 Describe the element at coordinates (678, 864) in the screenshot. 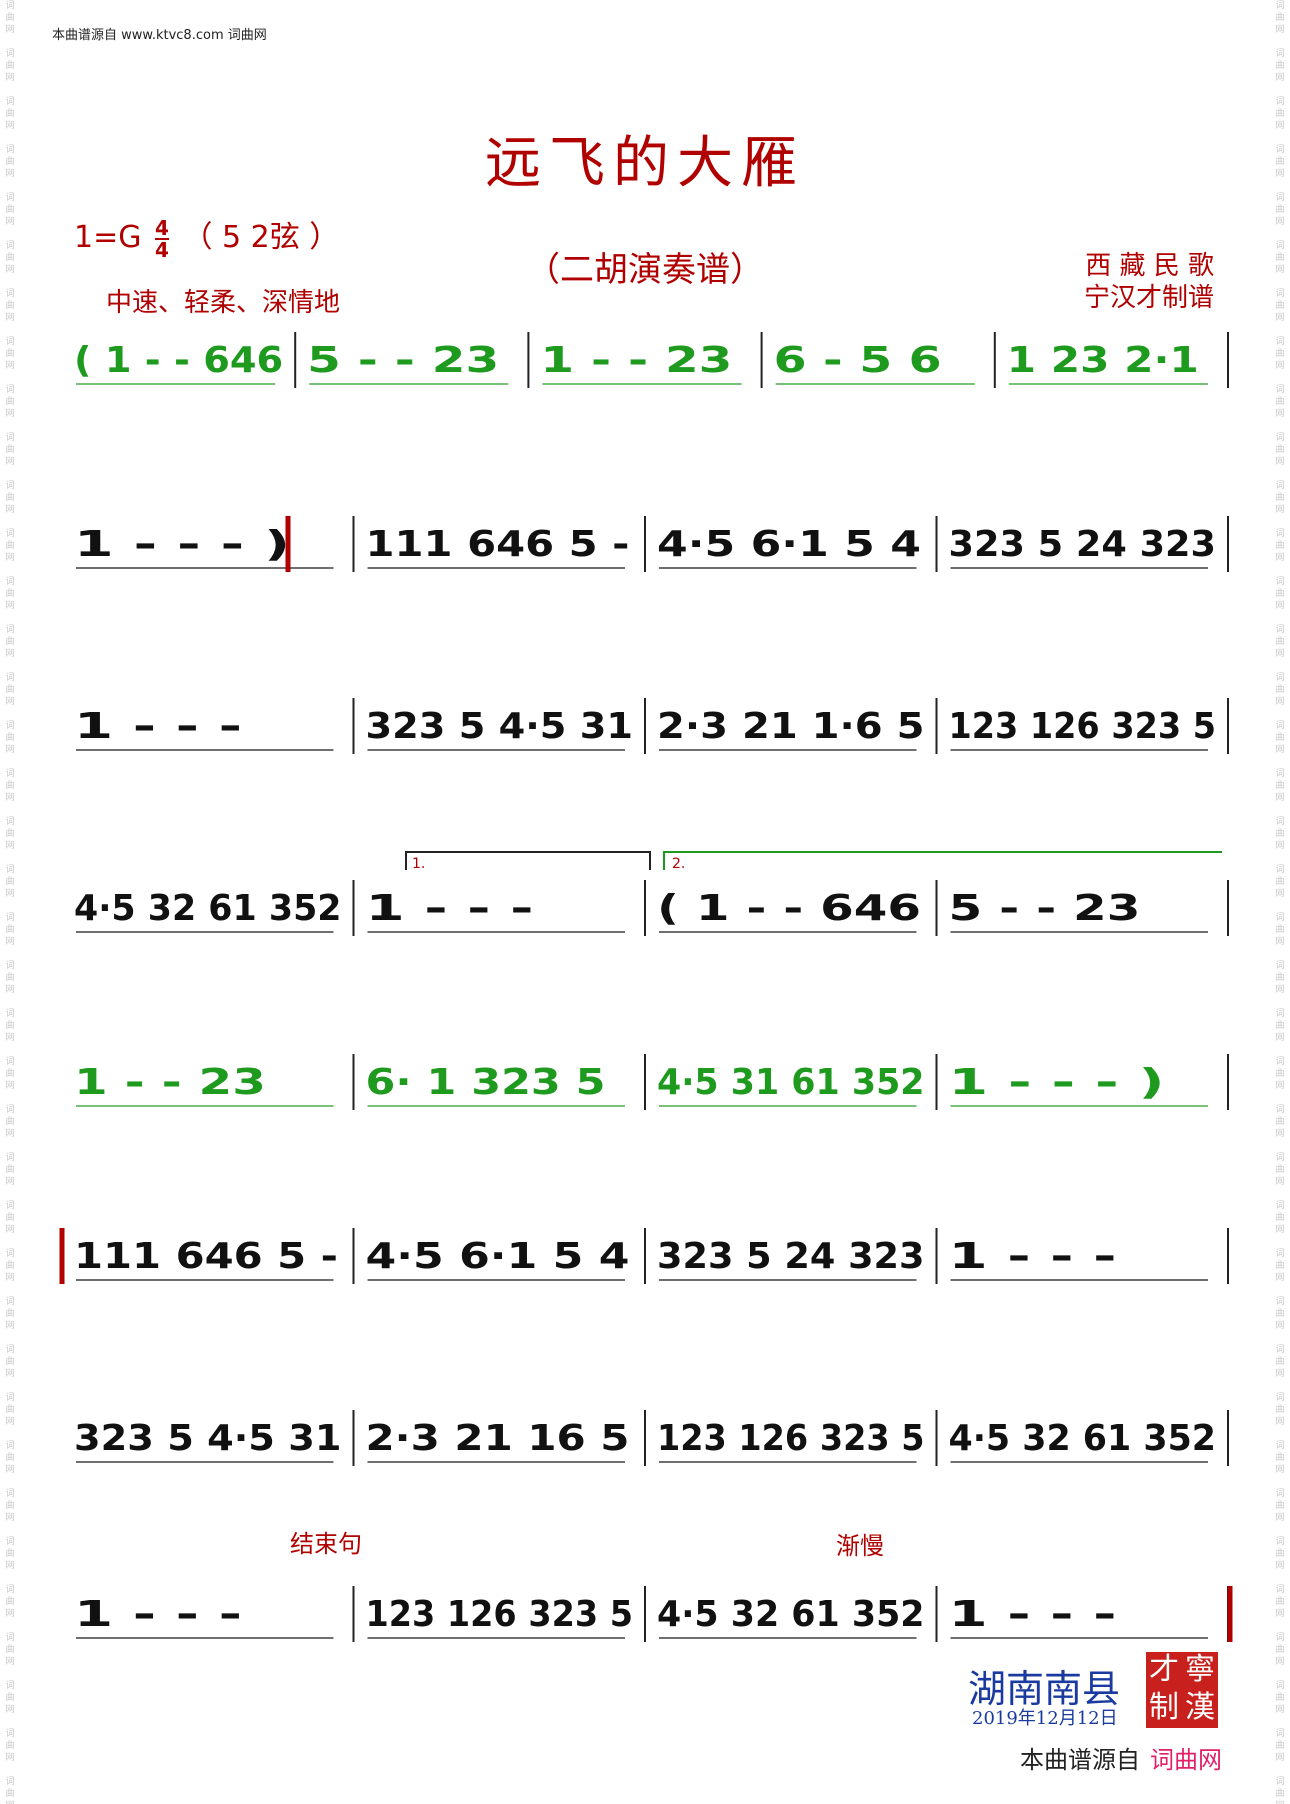

I see `volta-2-label: 2.` at that location.